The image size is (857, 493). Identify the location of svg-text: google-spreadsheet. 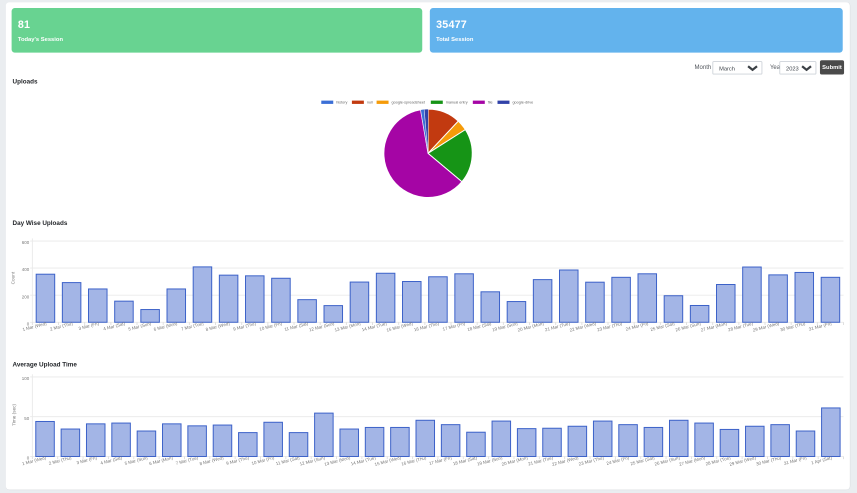
(409, 103).